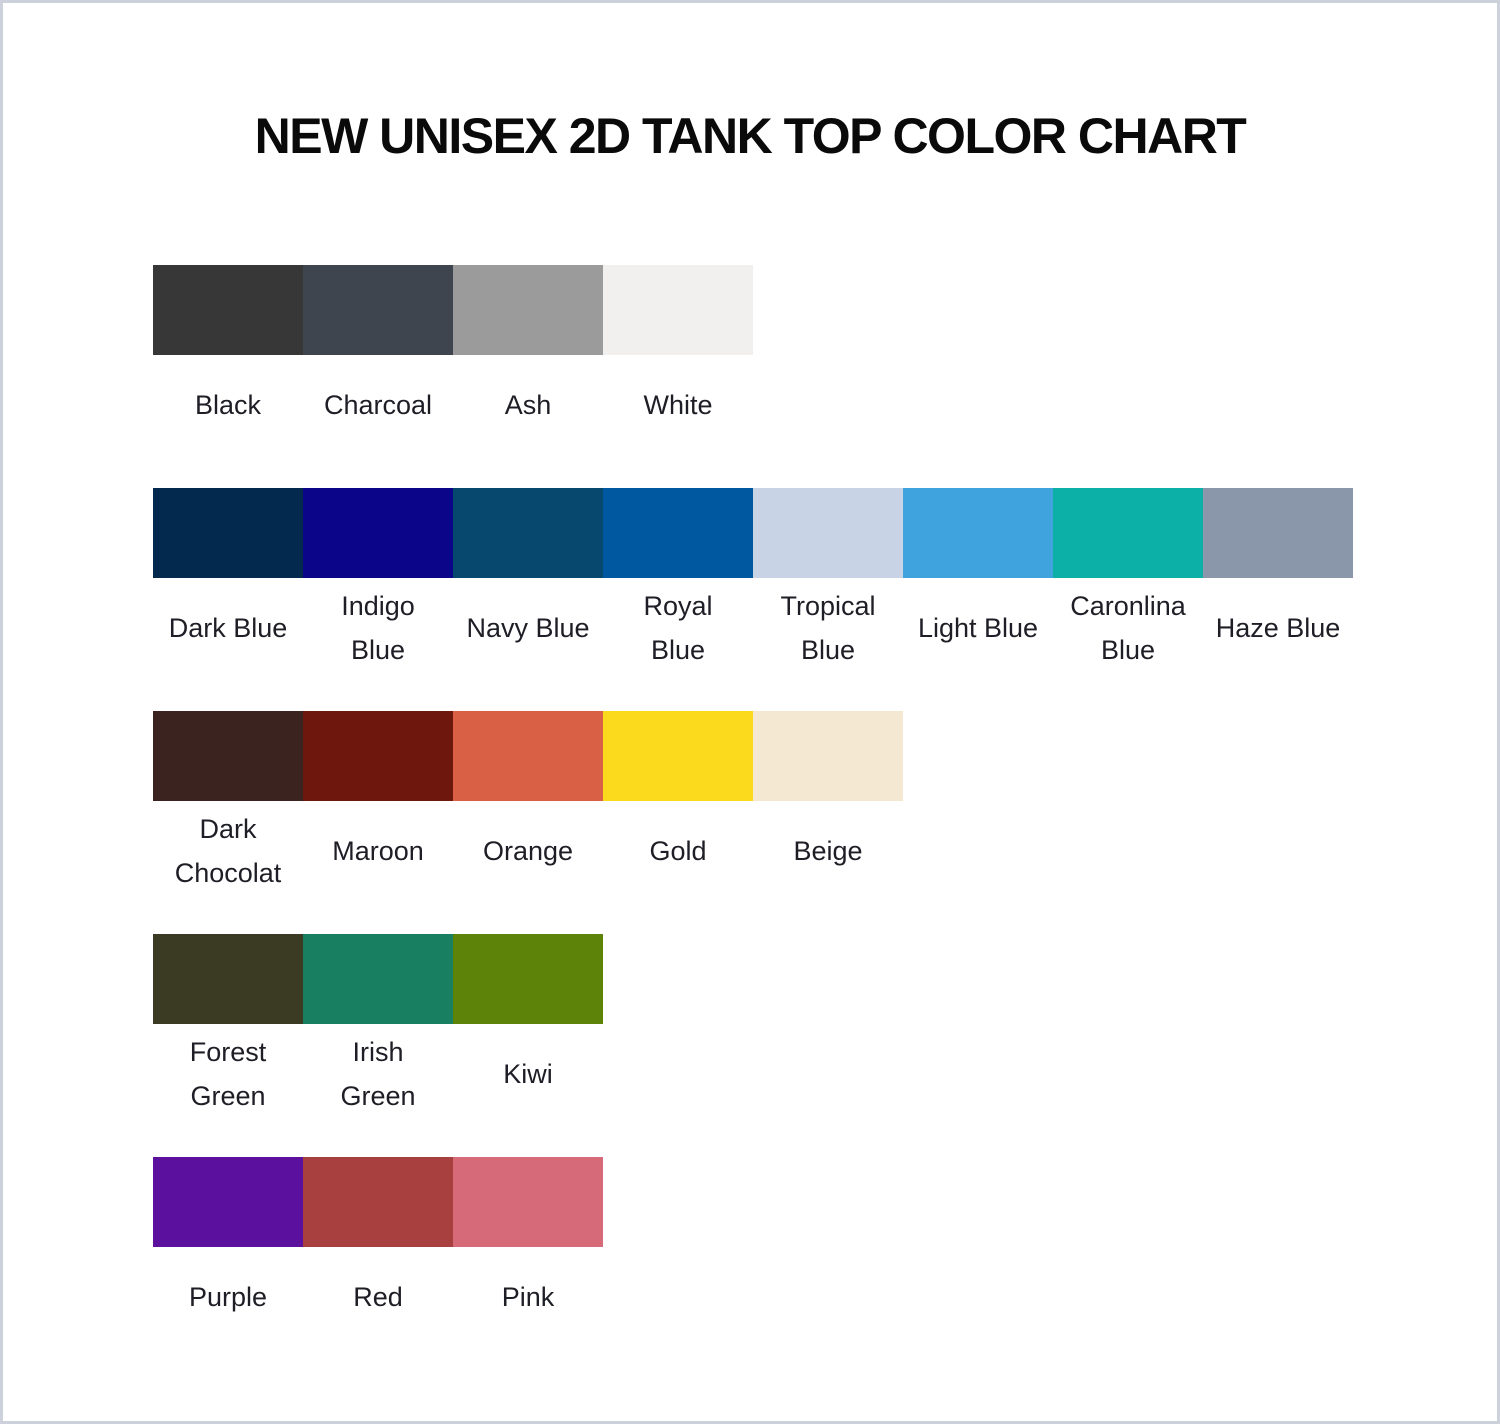  I want to click on swatch-row-neutrals: Black Charcoal Ash White, so click(825, 360).